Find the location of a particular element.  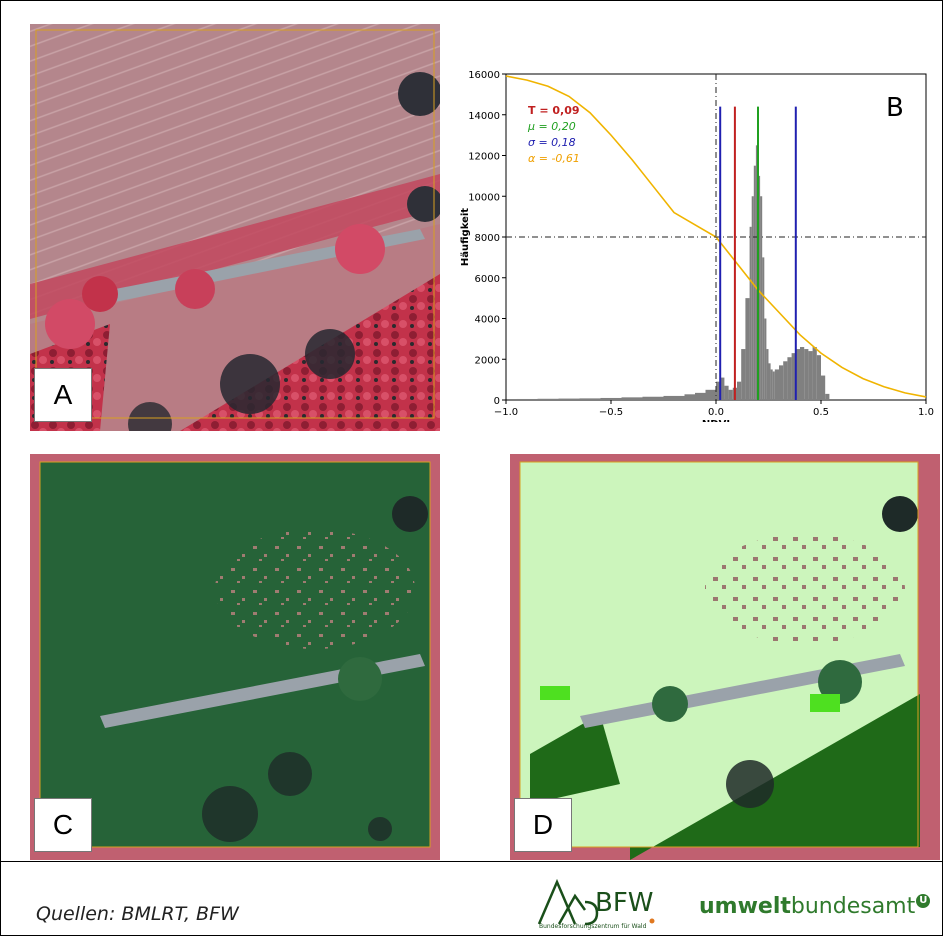

panel-d-label: D is located at coordinates (543, 825).